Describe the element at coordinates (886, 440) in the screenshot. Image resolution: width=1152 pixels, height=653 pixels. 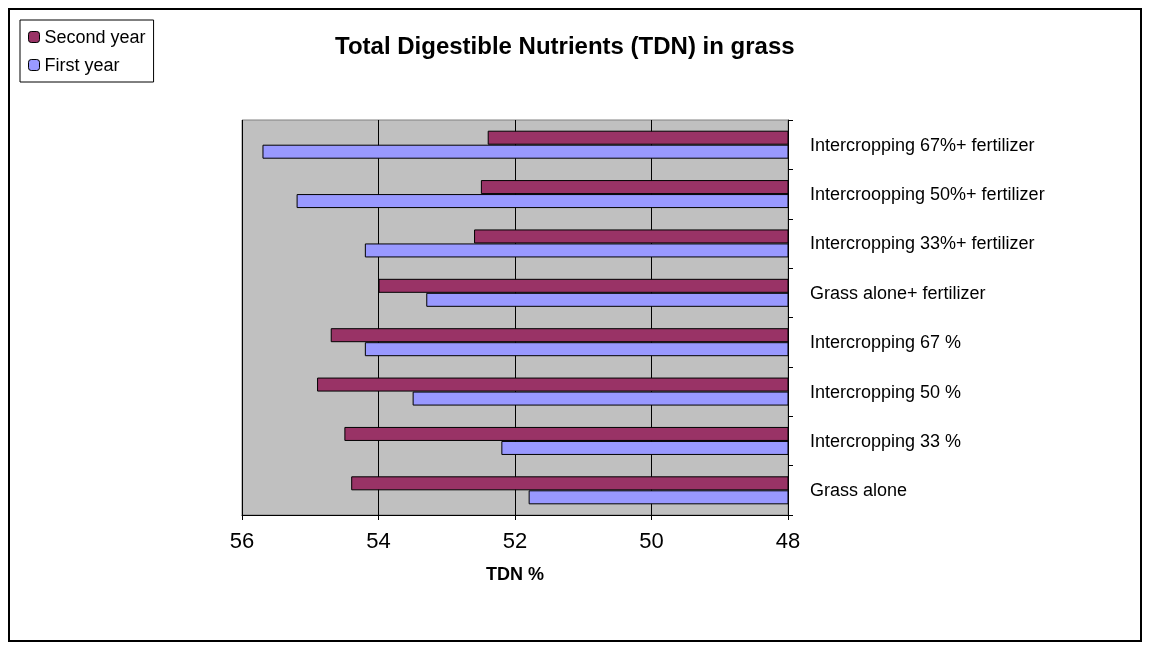
I see `y-tick-label: Intercropping 33 %` at that location.